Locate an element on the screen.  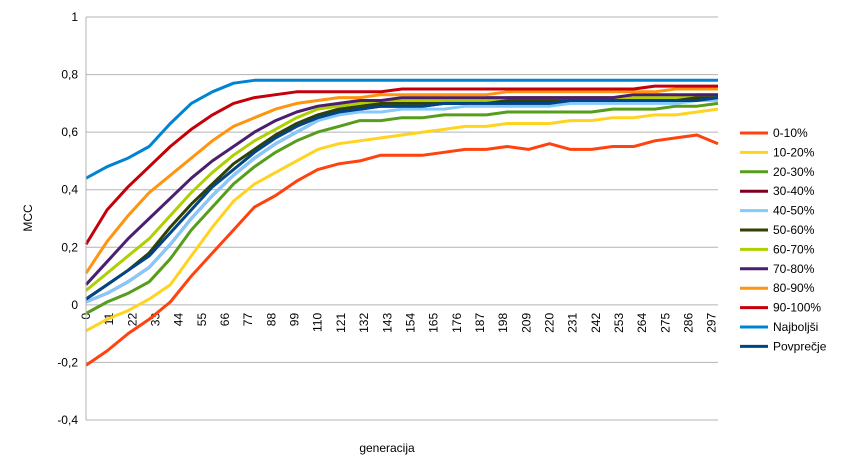
y-tick-label: 0,6 is located at coordinates (69, 132).